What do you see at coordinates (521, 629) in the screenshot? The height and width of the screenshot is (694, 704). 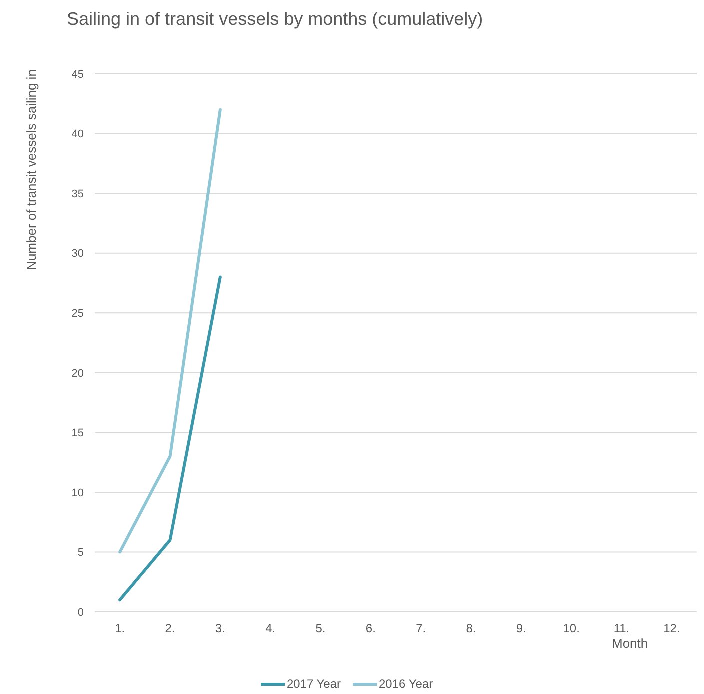 I see `x-tick-label: 9.` at bounding box center [521, 629].